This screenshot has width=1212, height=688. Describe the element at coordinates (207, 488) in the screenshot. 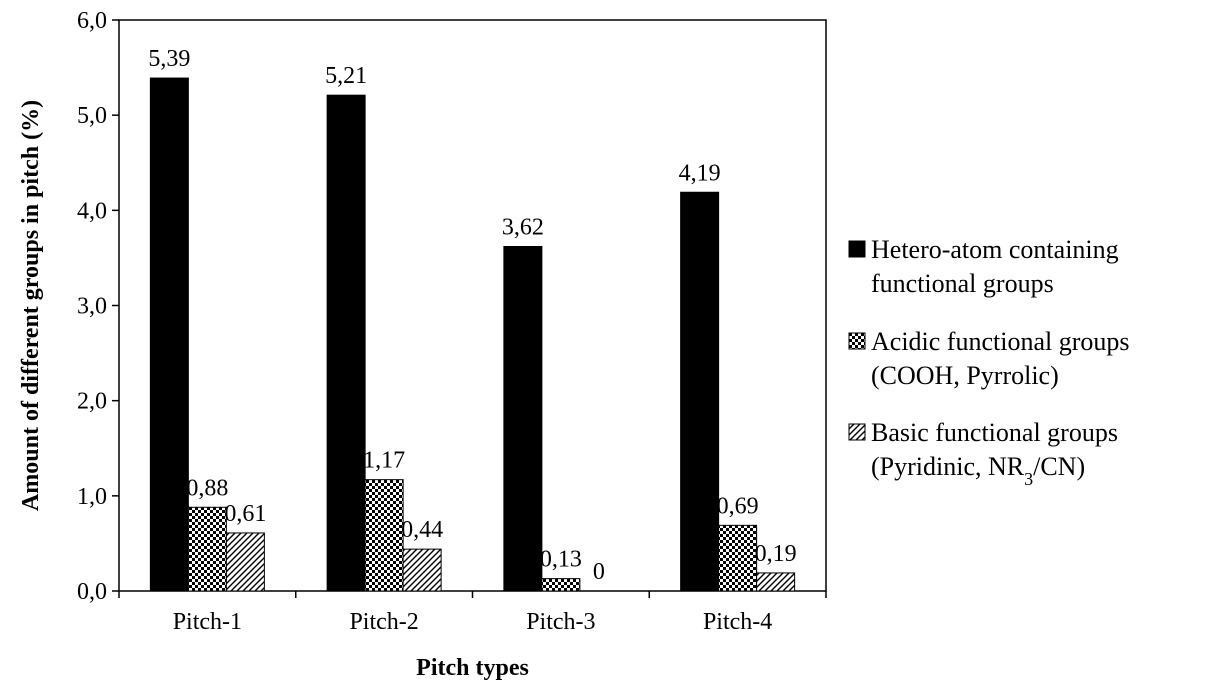

I see `data-label: 0,88` at that location.